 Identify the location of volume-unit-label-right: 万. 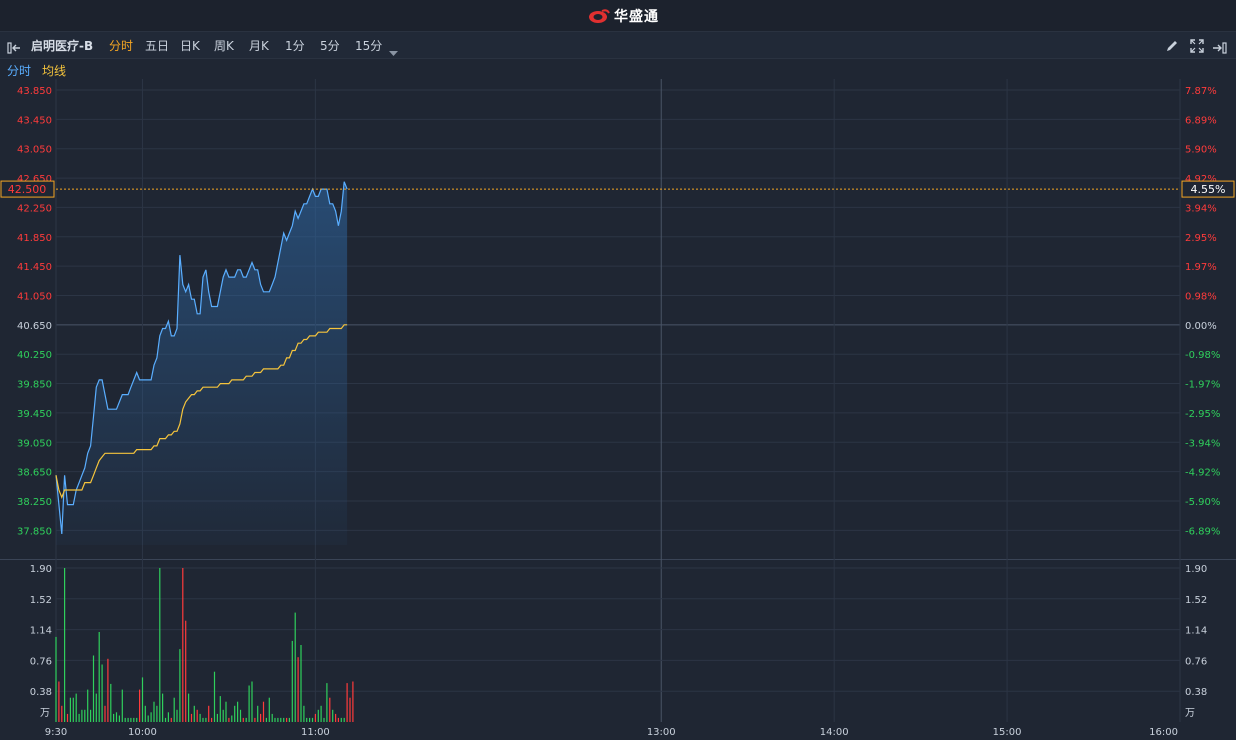
(1190, 713).